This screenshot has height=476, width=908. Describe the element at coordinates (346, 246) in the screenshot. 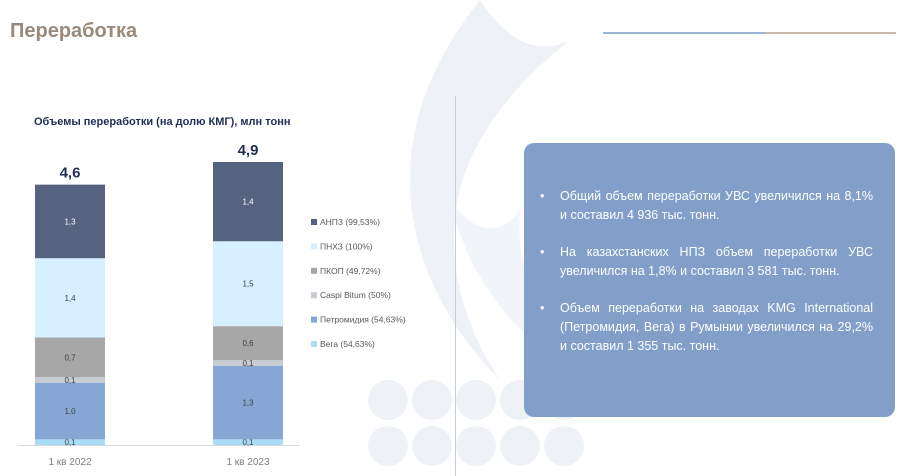

I see `legend-label: ПНХЗ (100%)` at that location.